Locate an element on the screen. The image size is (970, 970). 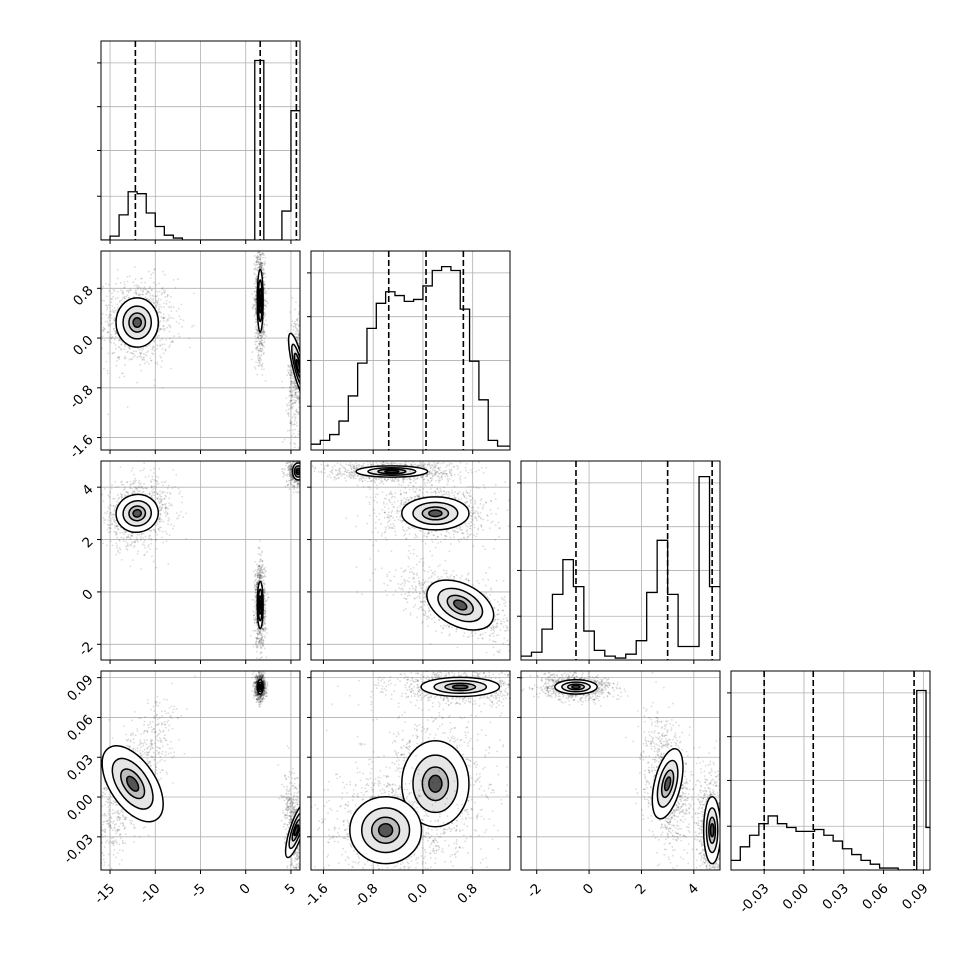
density-contour is located at coordinates (260, 605).